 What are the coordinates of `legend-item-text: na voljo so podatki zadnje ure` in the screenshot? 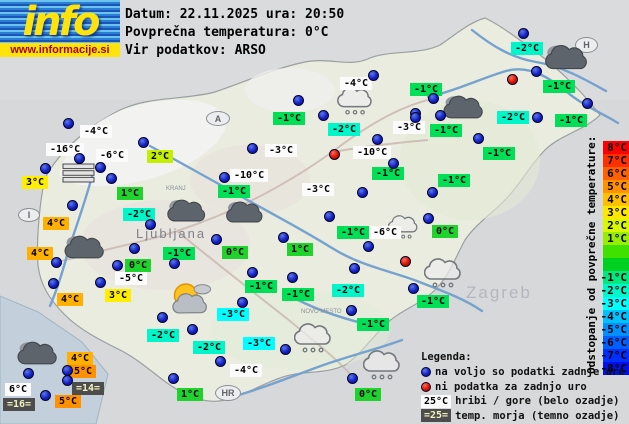 It's located at (530, 372).